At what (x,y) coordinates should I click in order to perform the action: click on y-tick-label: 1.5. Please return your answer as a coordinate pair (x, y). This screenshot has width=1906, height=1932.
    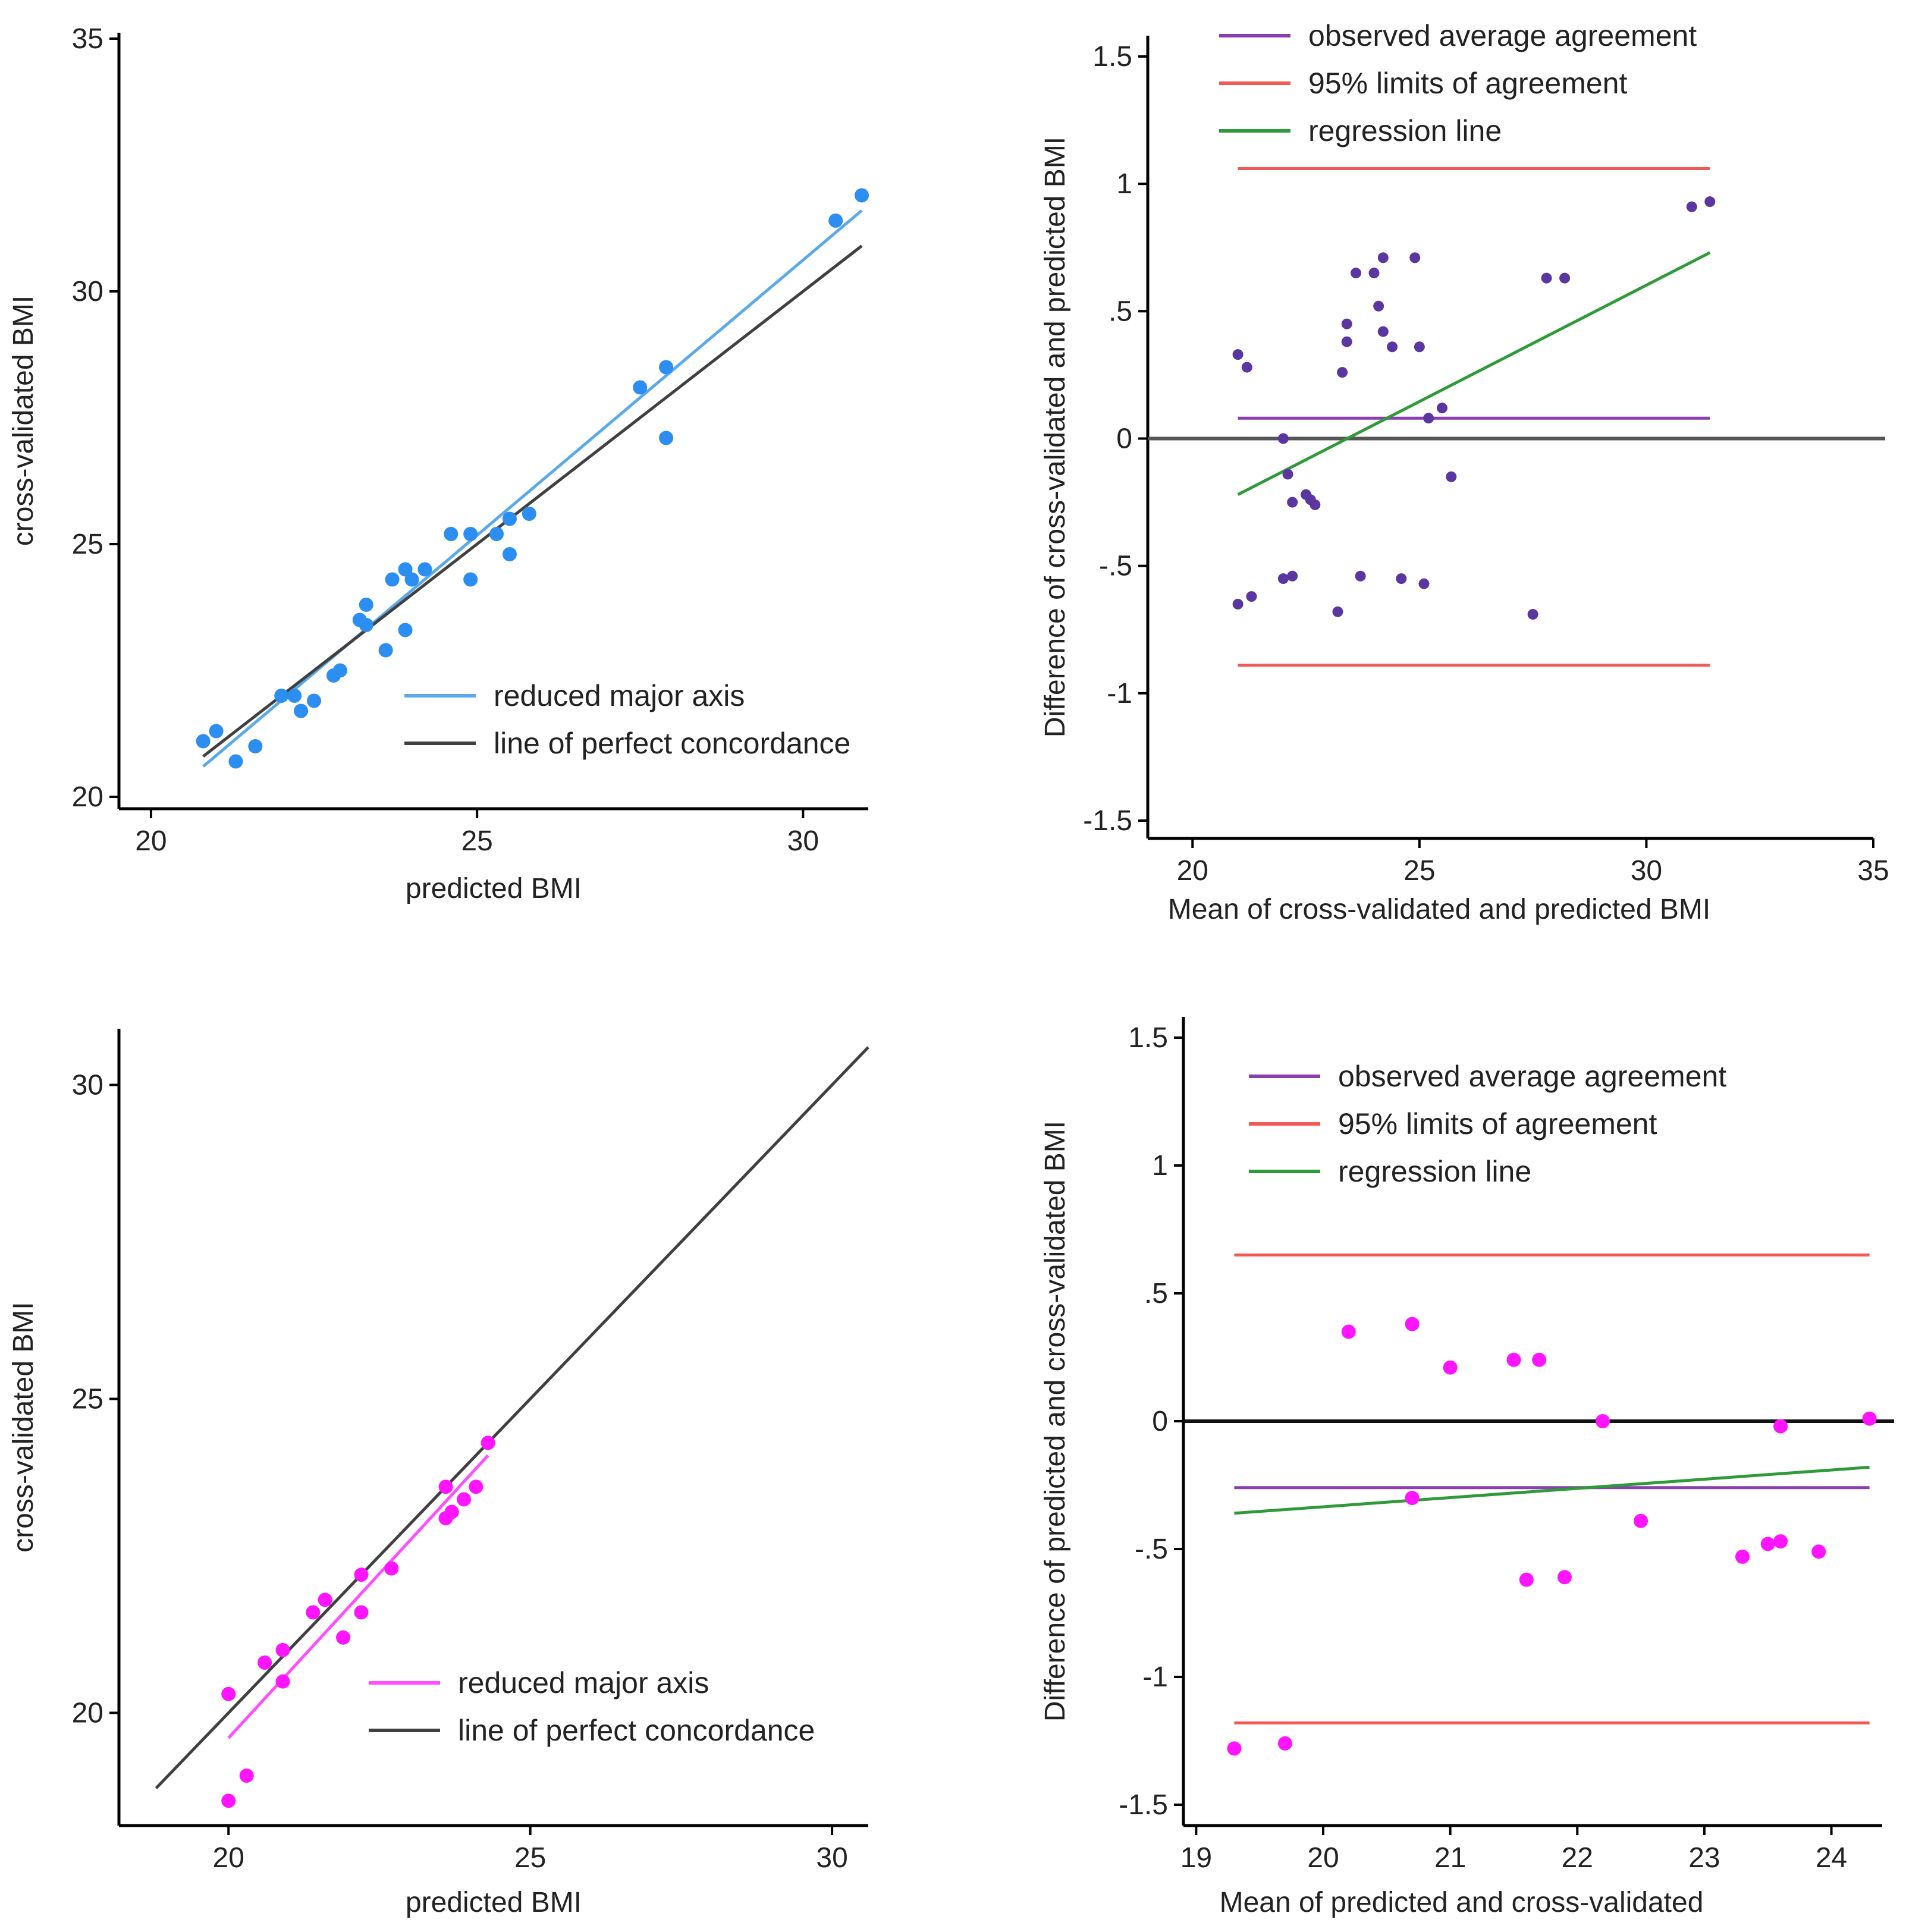
    Looking at the image, I should click on (1148, 1038).